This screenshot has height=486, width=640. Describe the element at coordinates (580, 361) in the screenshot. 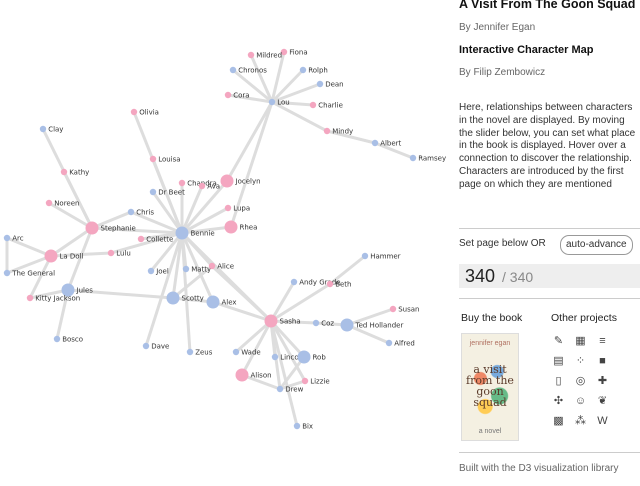

I see `project-dots-icon: ⁘` at that location.